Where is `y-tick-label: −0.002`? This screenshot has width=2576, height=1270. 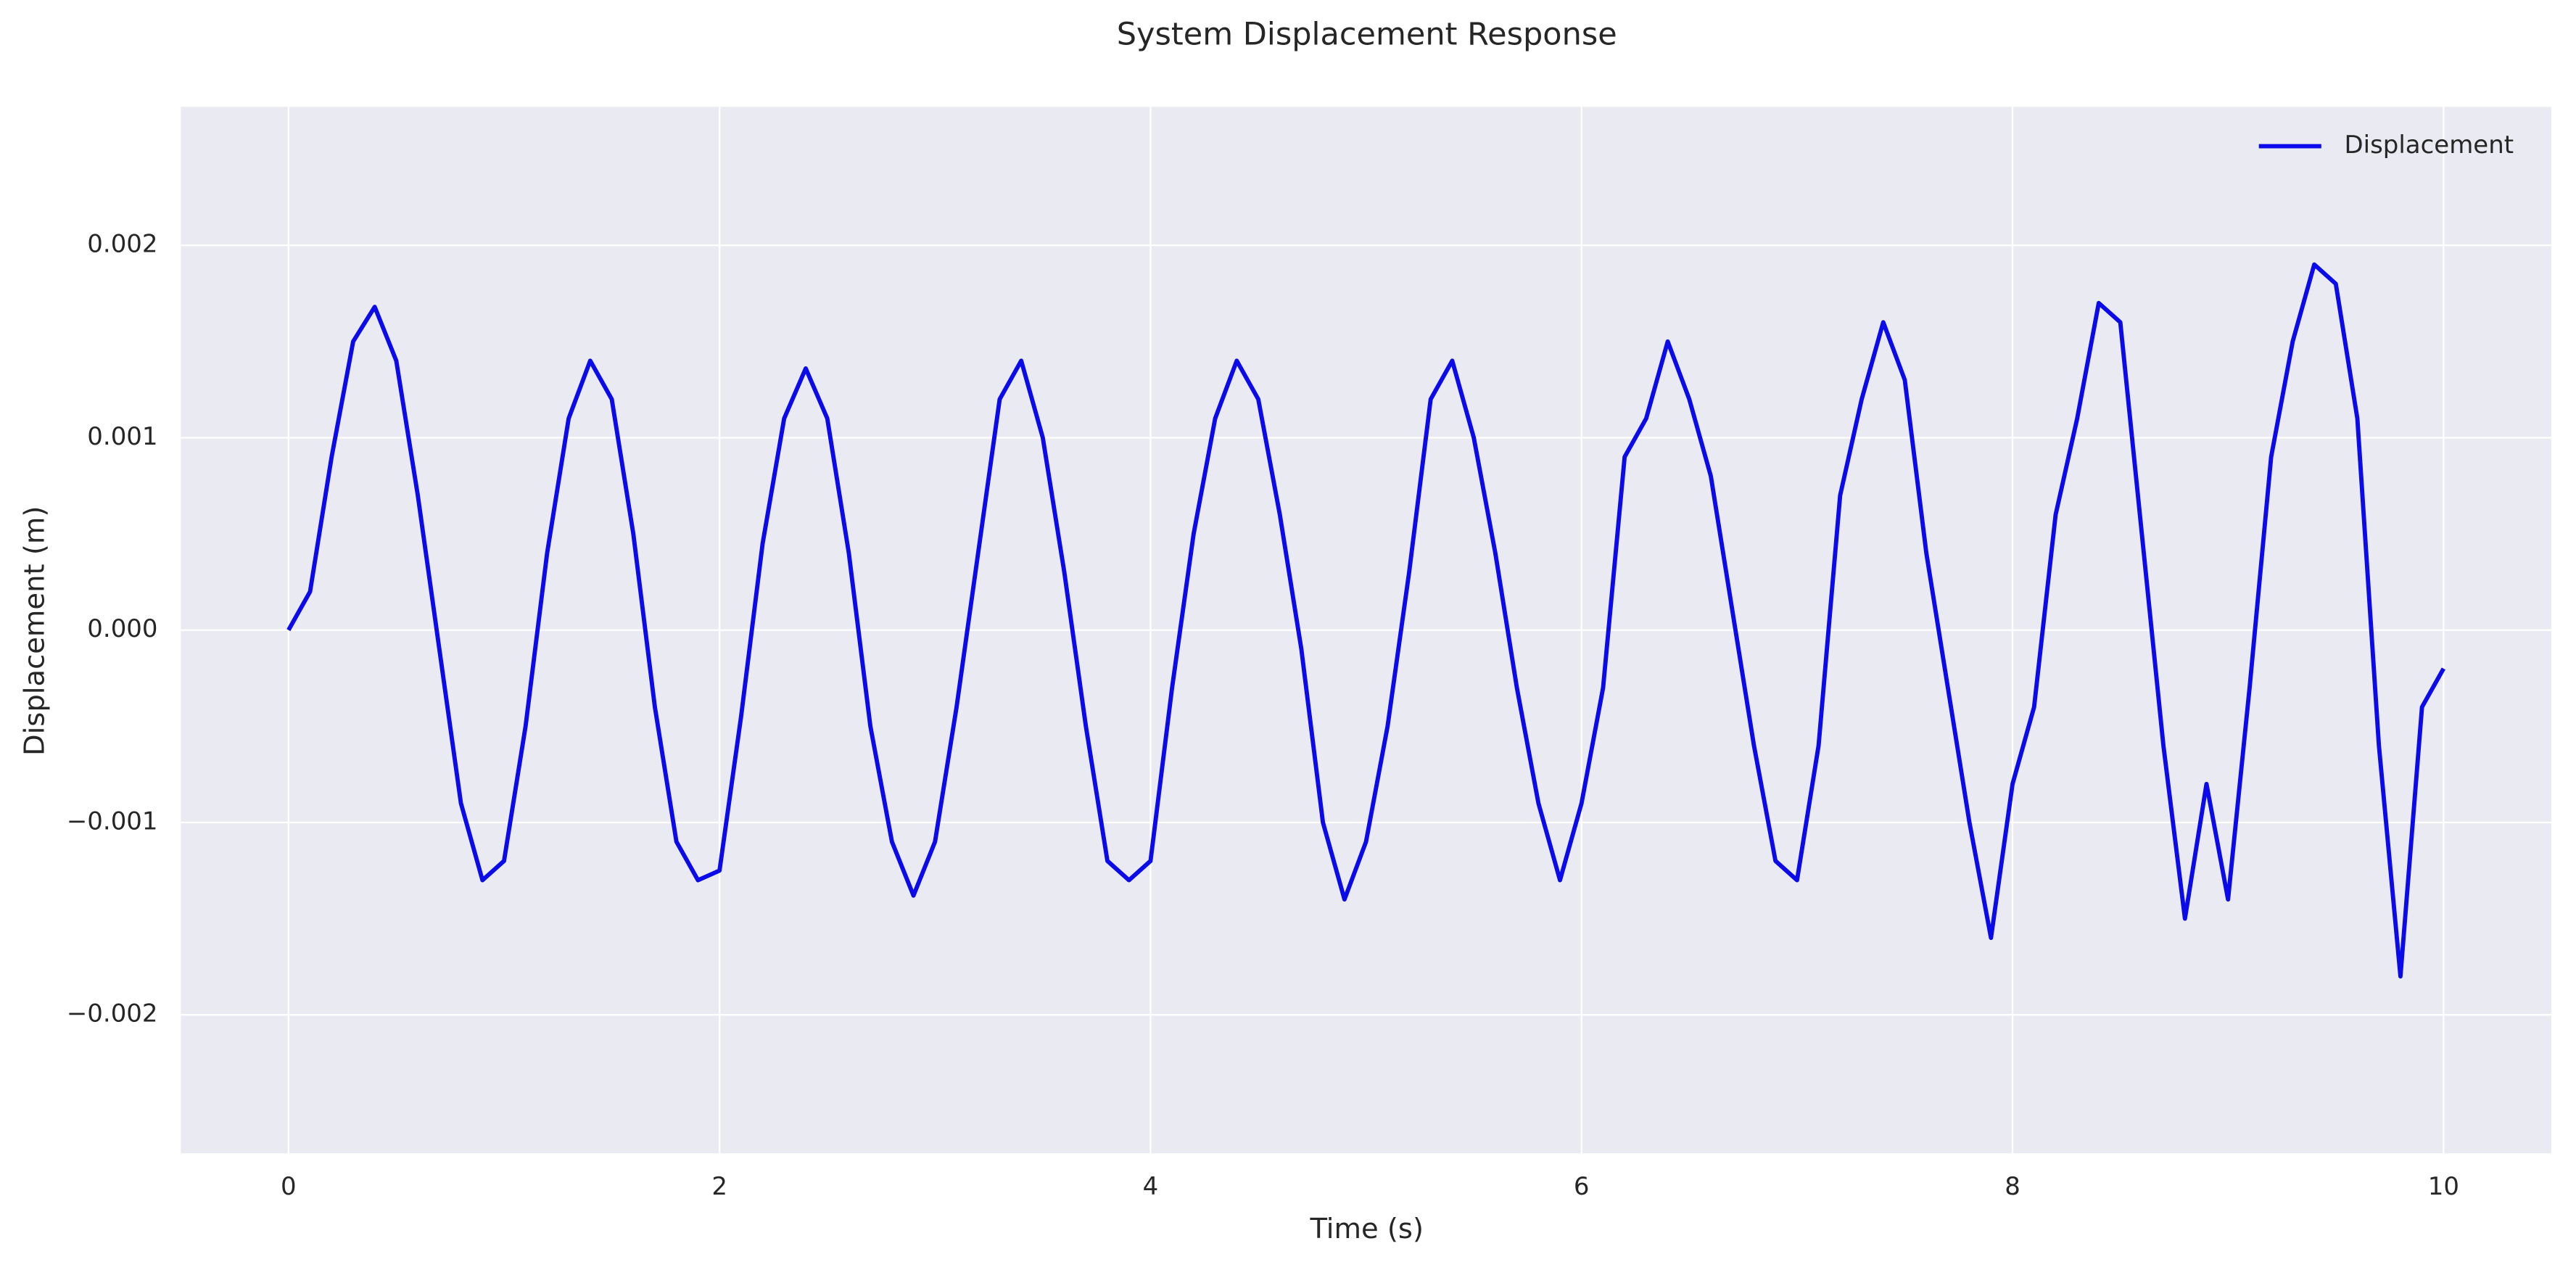
y-tick-label: −0.002 is located at coordinates (113, 1013).